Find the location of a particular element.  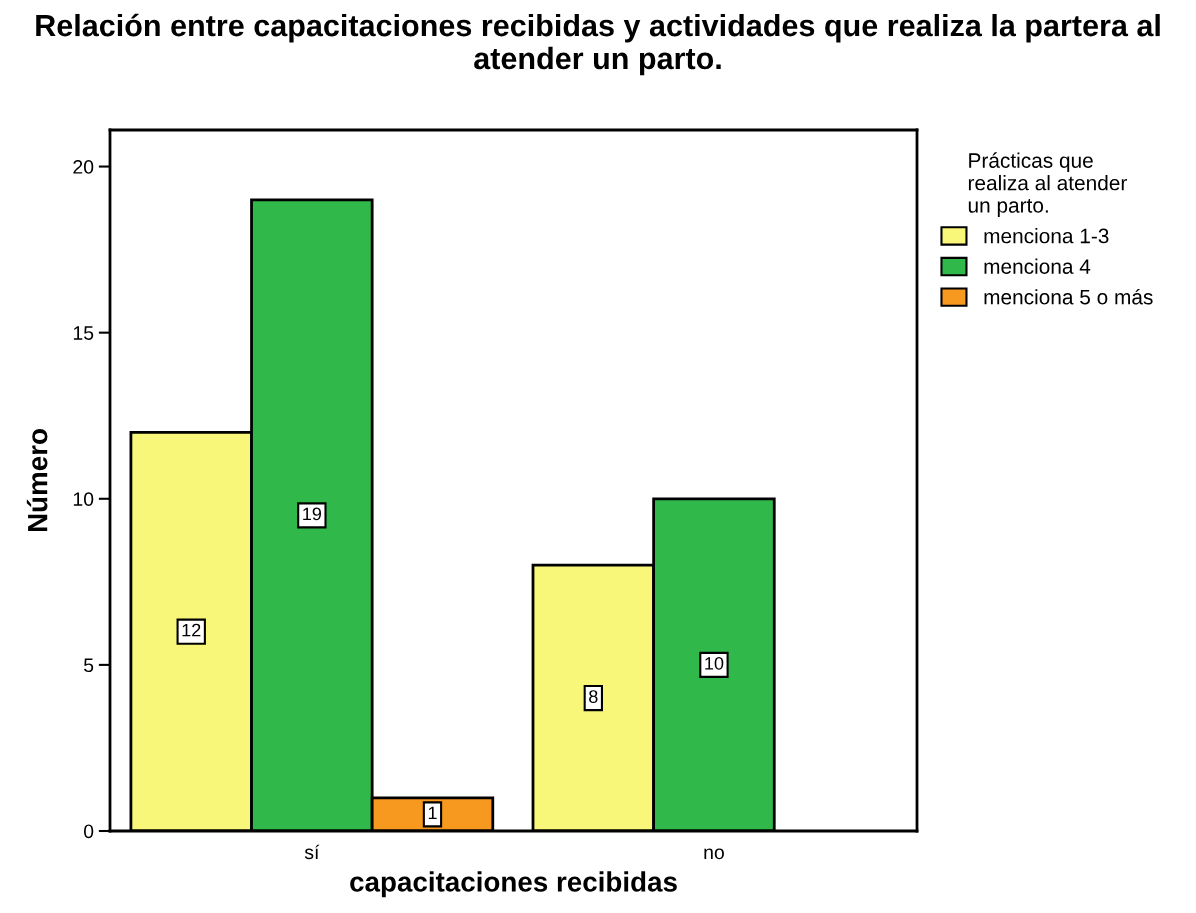

x-axis-title: capacitaciones recibidas is located at coordinates (513, 884).